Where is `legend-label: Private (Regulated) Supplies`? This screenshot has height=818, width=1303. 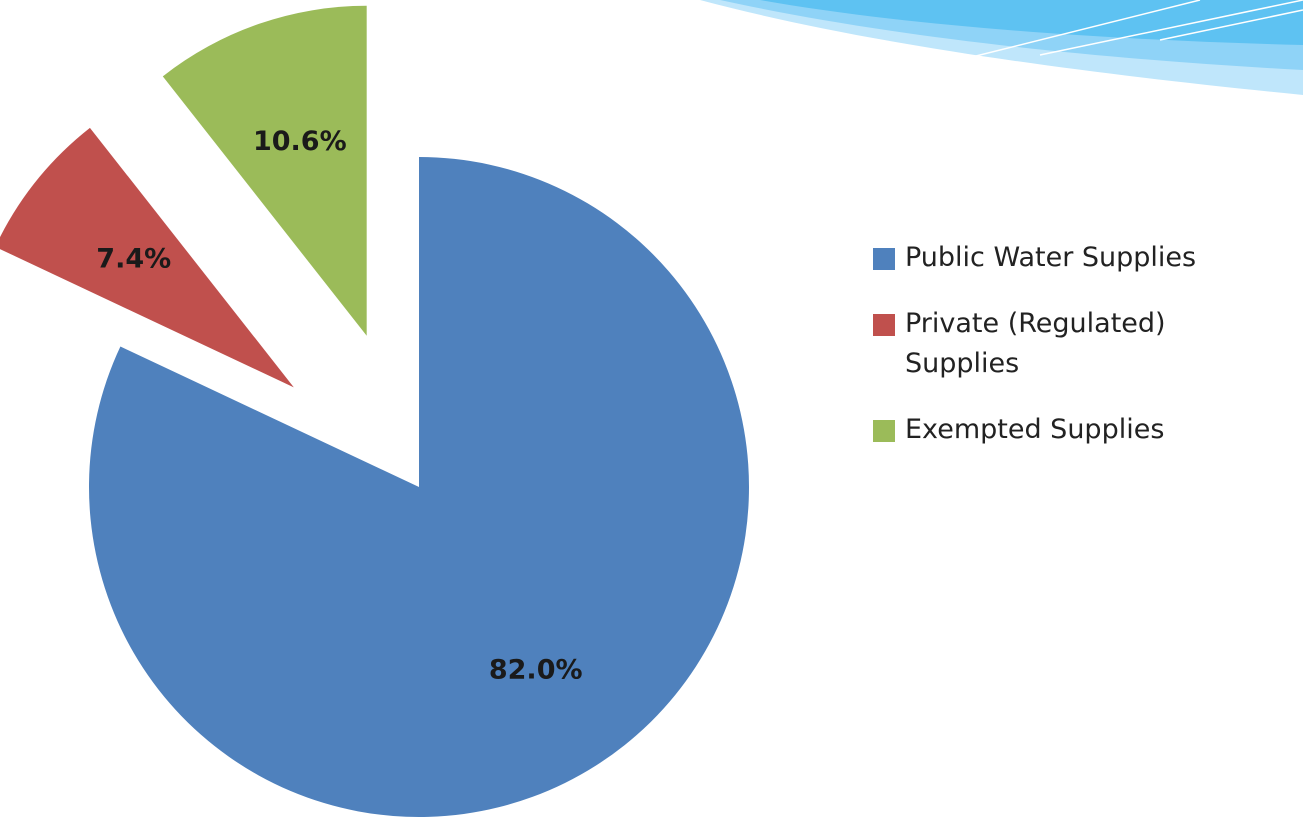 legend-label: Private (Regulated) Supplies is located at coordinates (1035, 343).